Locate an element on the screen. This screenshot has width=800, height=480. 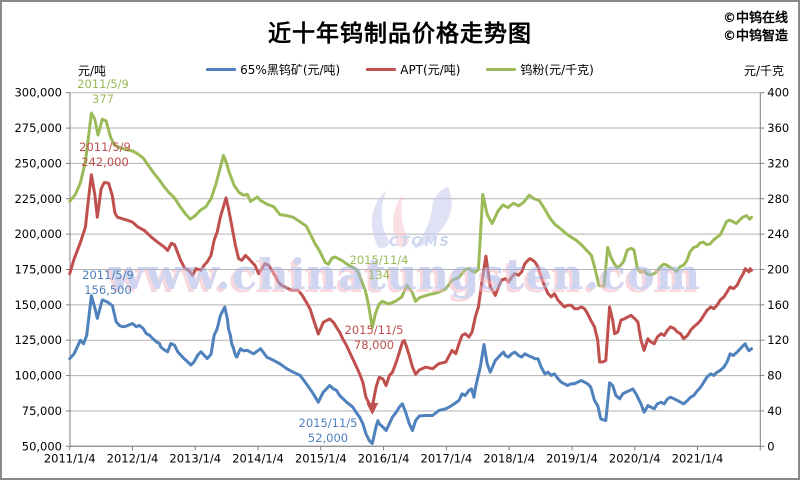
left-axis-tick-label: 300,000 is located at coordinates (38, 93).